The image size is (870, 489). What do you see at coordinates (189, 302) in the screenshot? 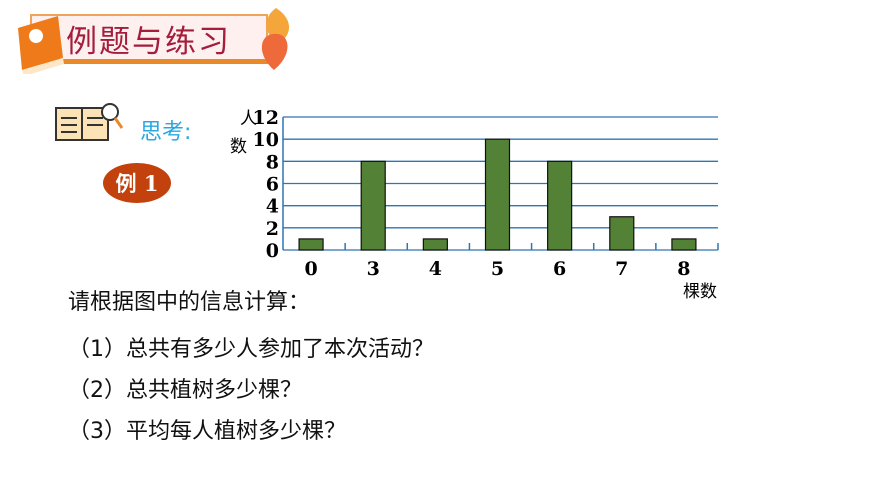
I see `question-intro: 请根据图中的信息计算：` at bounding box center [189, 302].